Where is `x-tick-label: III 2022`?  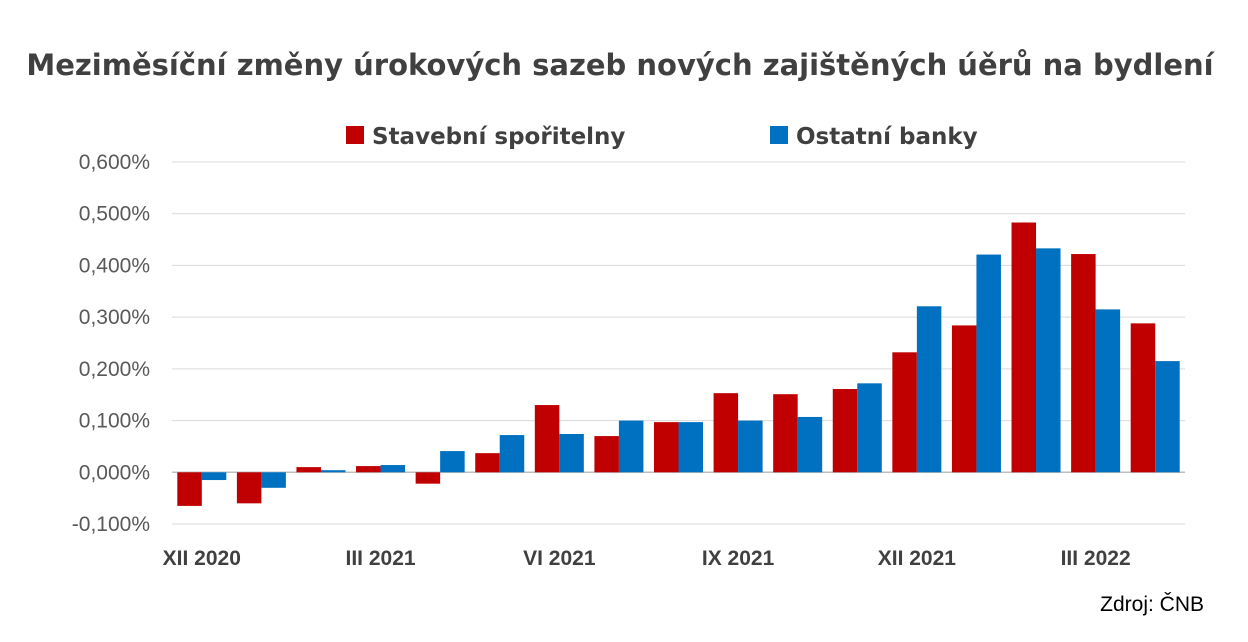 x-tick-label: III 2022 is located at coordinates (1096, 558).